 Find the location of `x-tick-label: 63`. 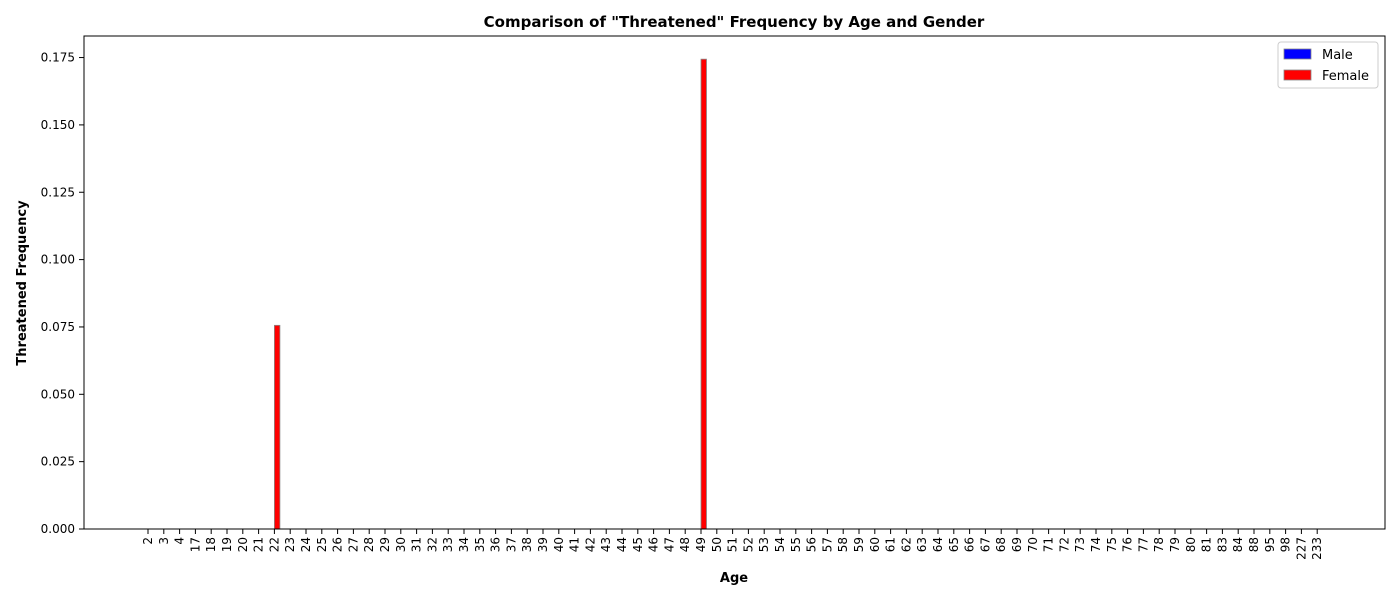

x-tick-label: 63 is located at coordinates (922, 544).